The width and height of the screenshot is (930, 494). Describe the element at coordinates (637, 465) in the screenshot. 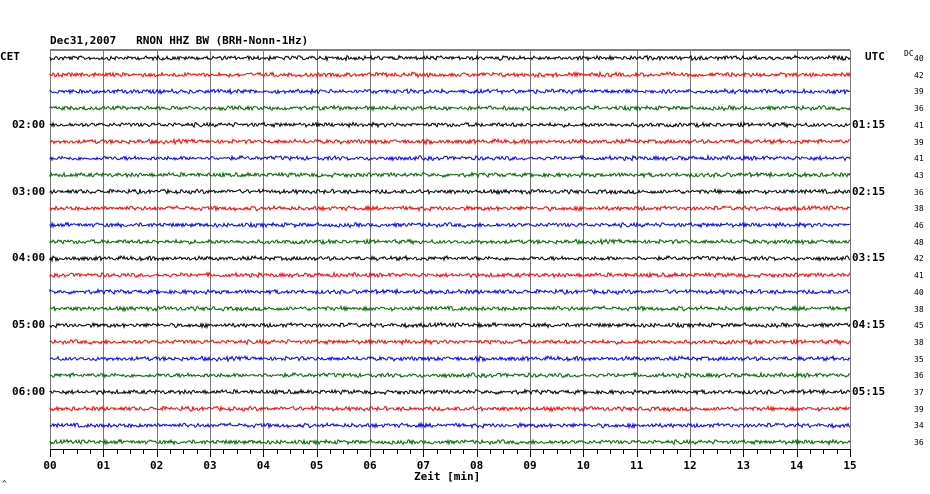

I see `x-tick-label: 11` at that location.